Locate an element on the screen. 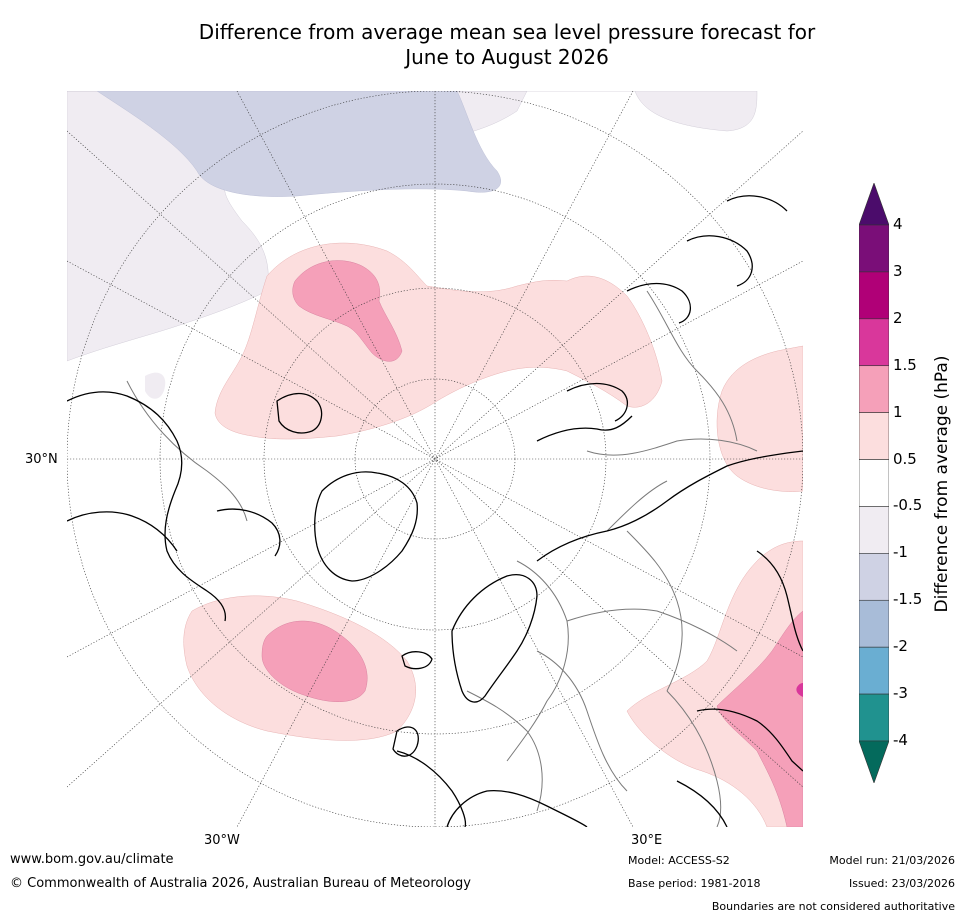 Image resolution: width=965 pixels, height=919 pixels. colorbar-tick-label: -1.5 is located at coordinates (908, 599).